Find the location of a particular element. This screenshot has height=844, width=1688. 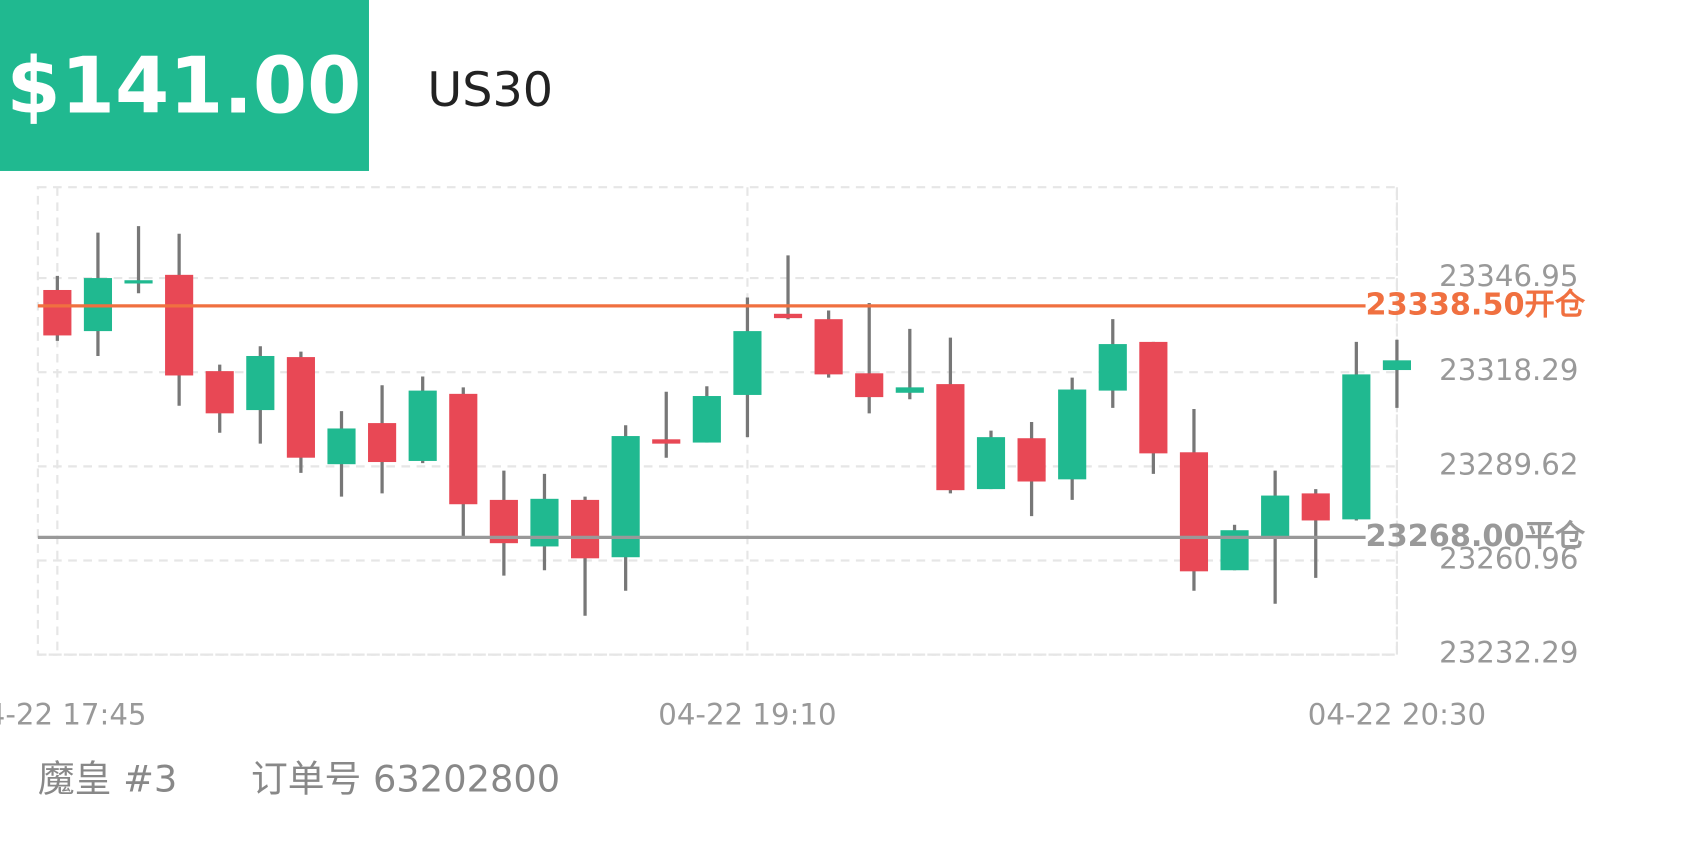

account: 魔皇 #3 is located at coordinates (107, 779).